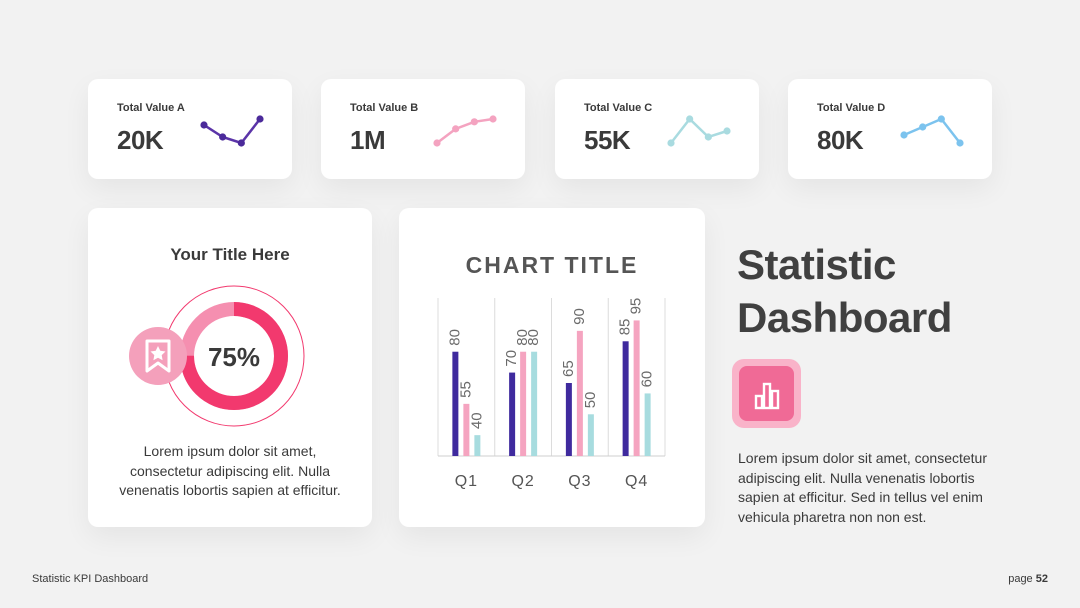 The image size is (1080, 608). I want to click on kpi-value: 1M, so click(368, 140).